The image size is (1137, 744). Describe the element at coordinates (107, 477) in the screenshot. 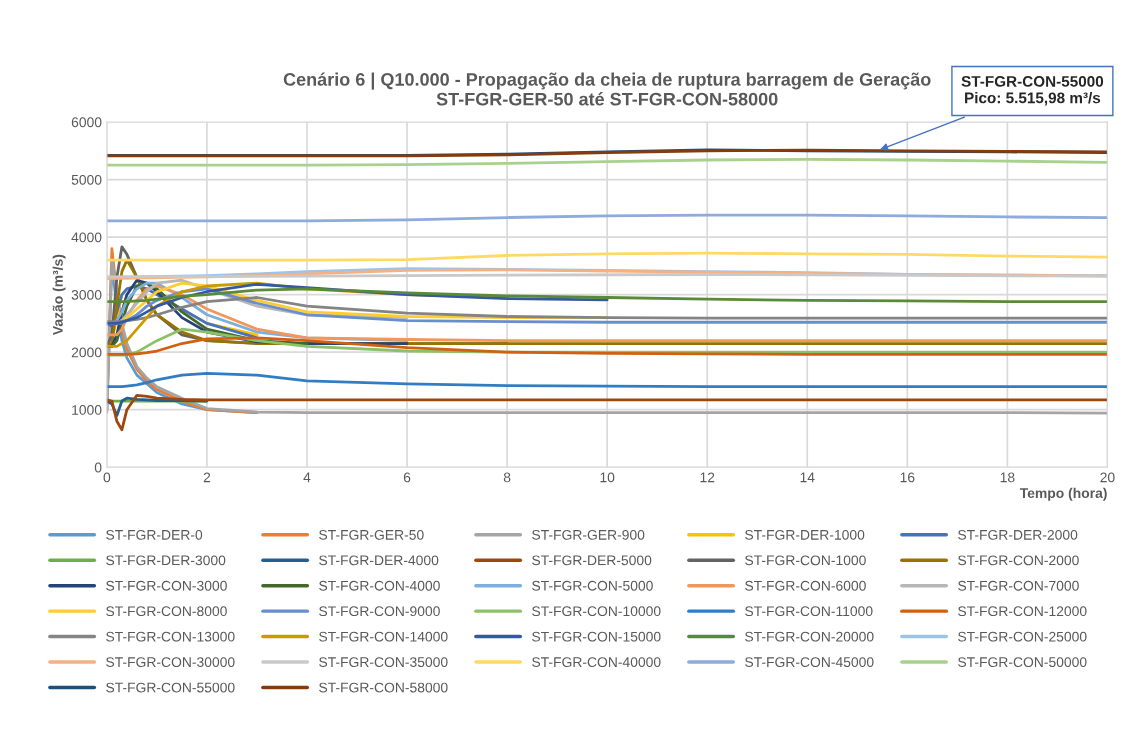

I see `x-tick-label: 0` at that location.